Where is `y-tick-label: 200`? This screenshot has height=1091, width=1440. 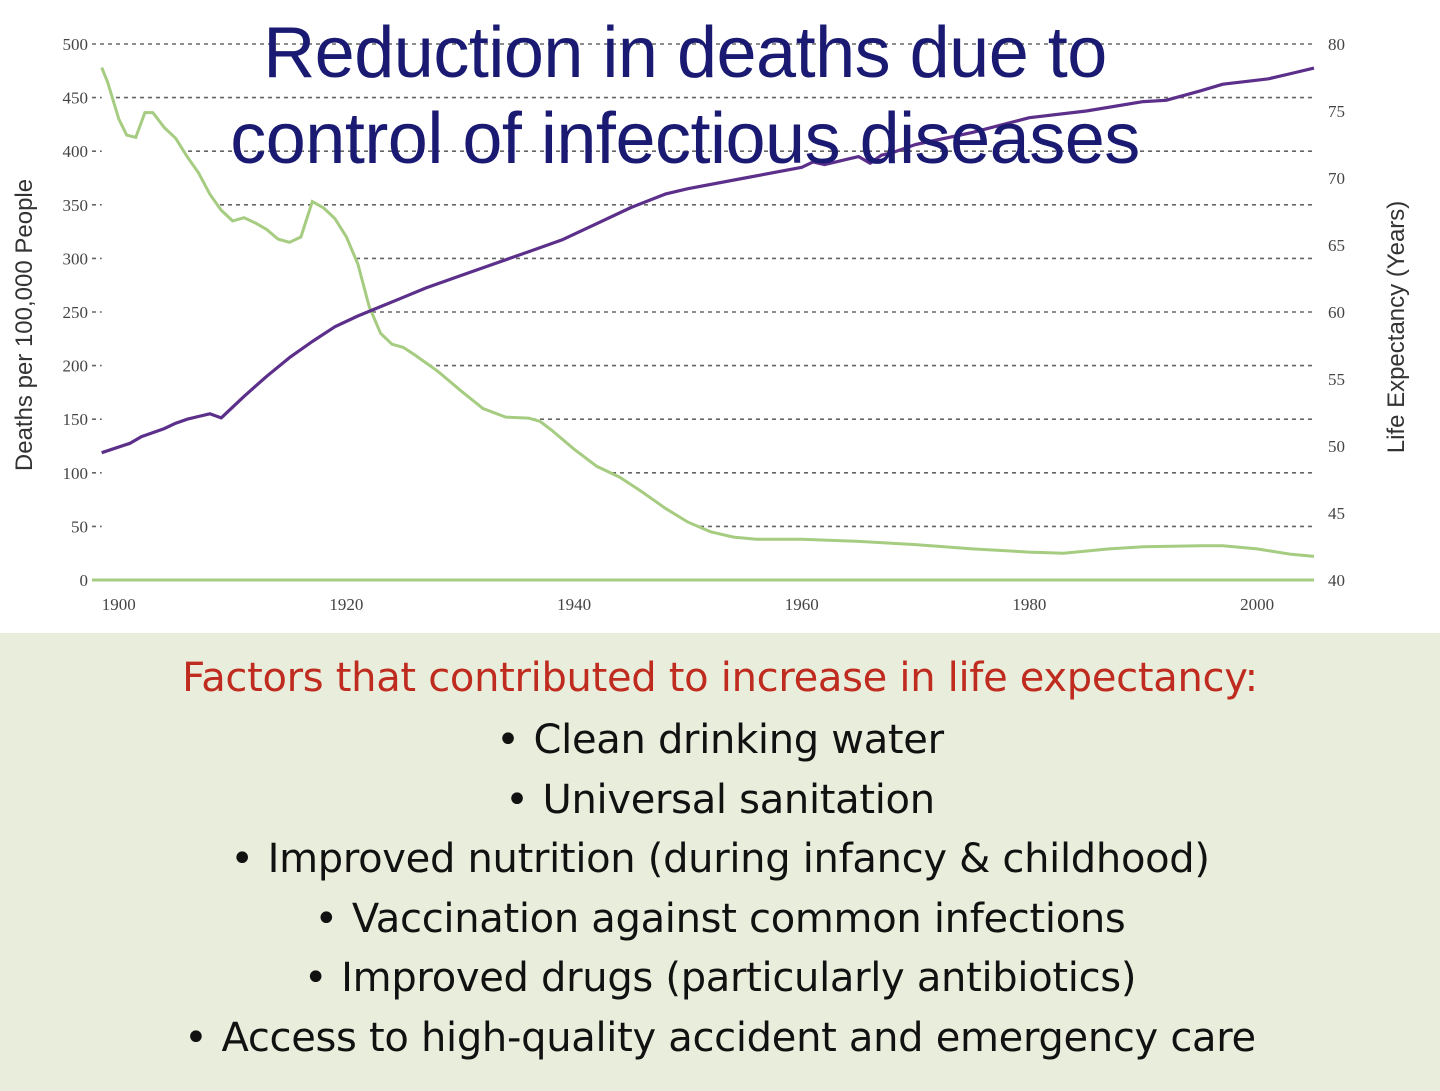 y-tick-label: 200 is located at coordinates (76, 366).